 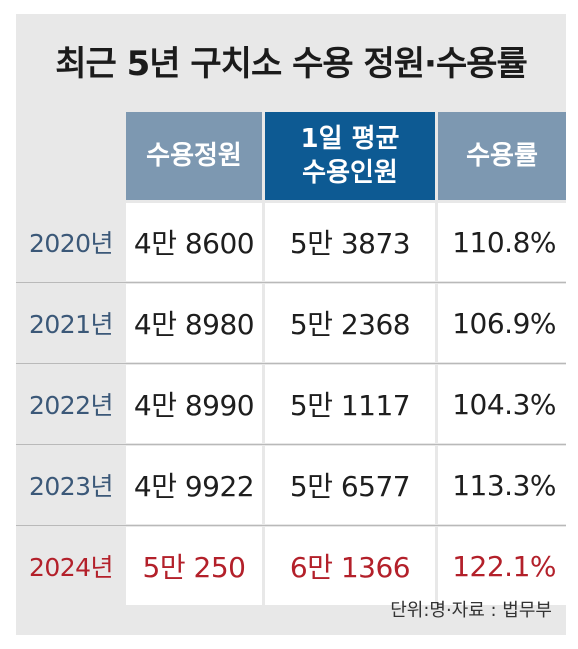 I want to click on cell-avg-daily: 5만 6577, so click(x=350, y=485).